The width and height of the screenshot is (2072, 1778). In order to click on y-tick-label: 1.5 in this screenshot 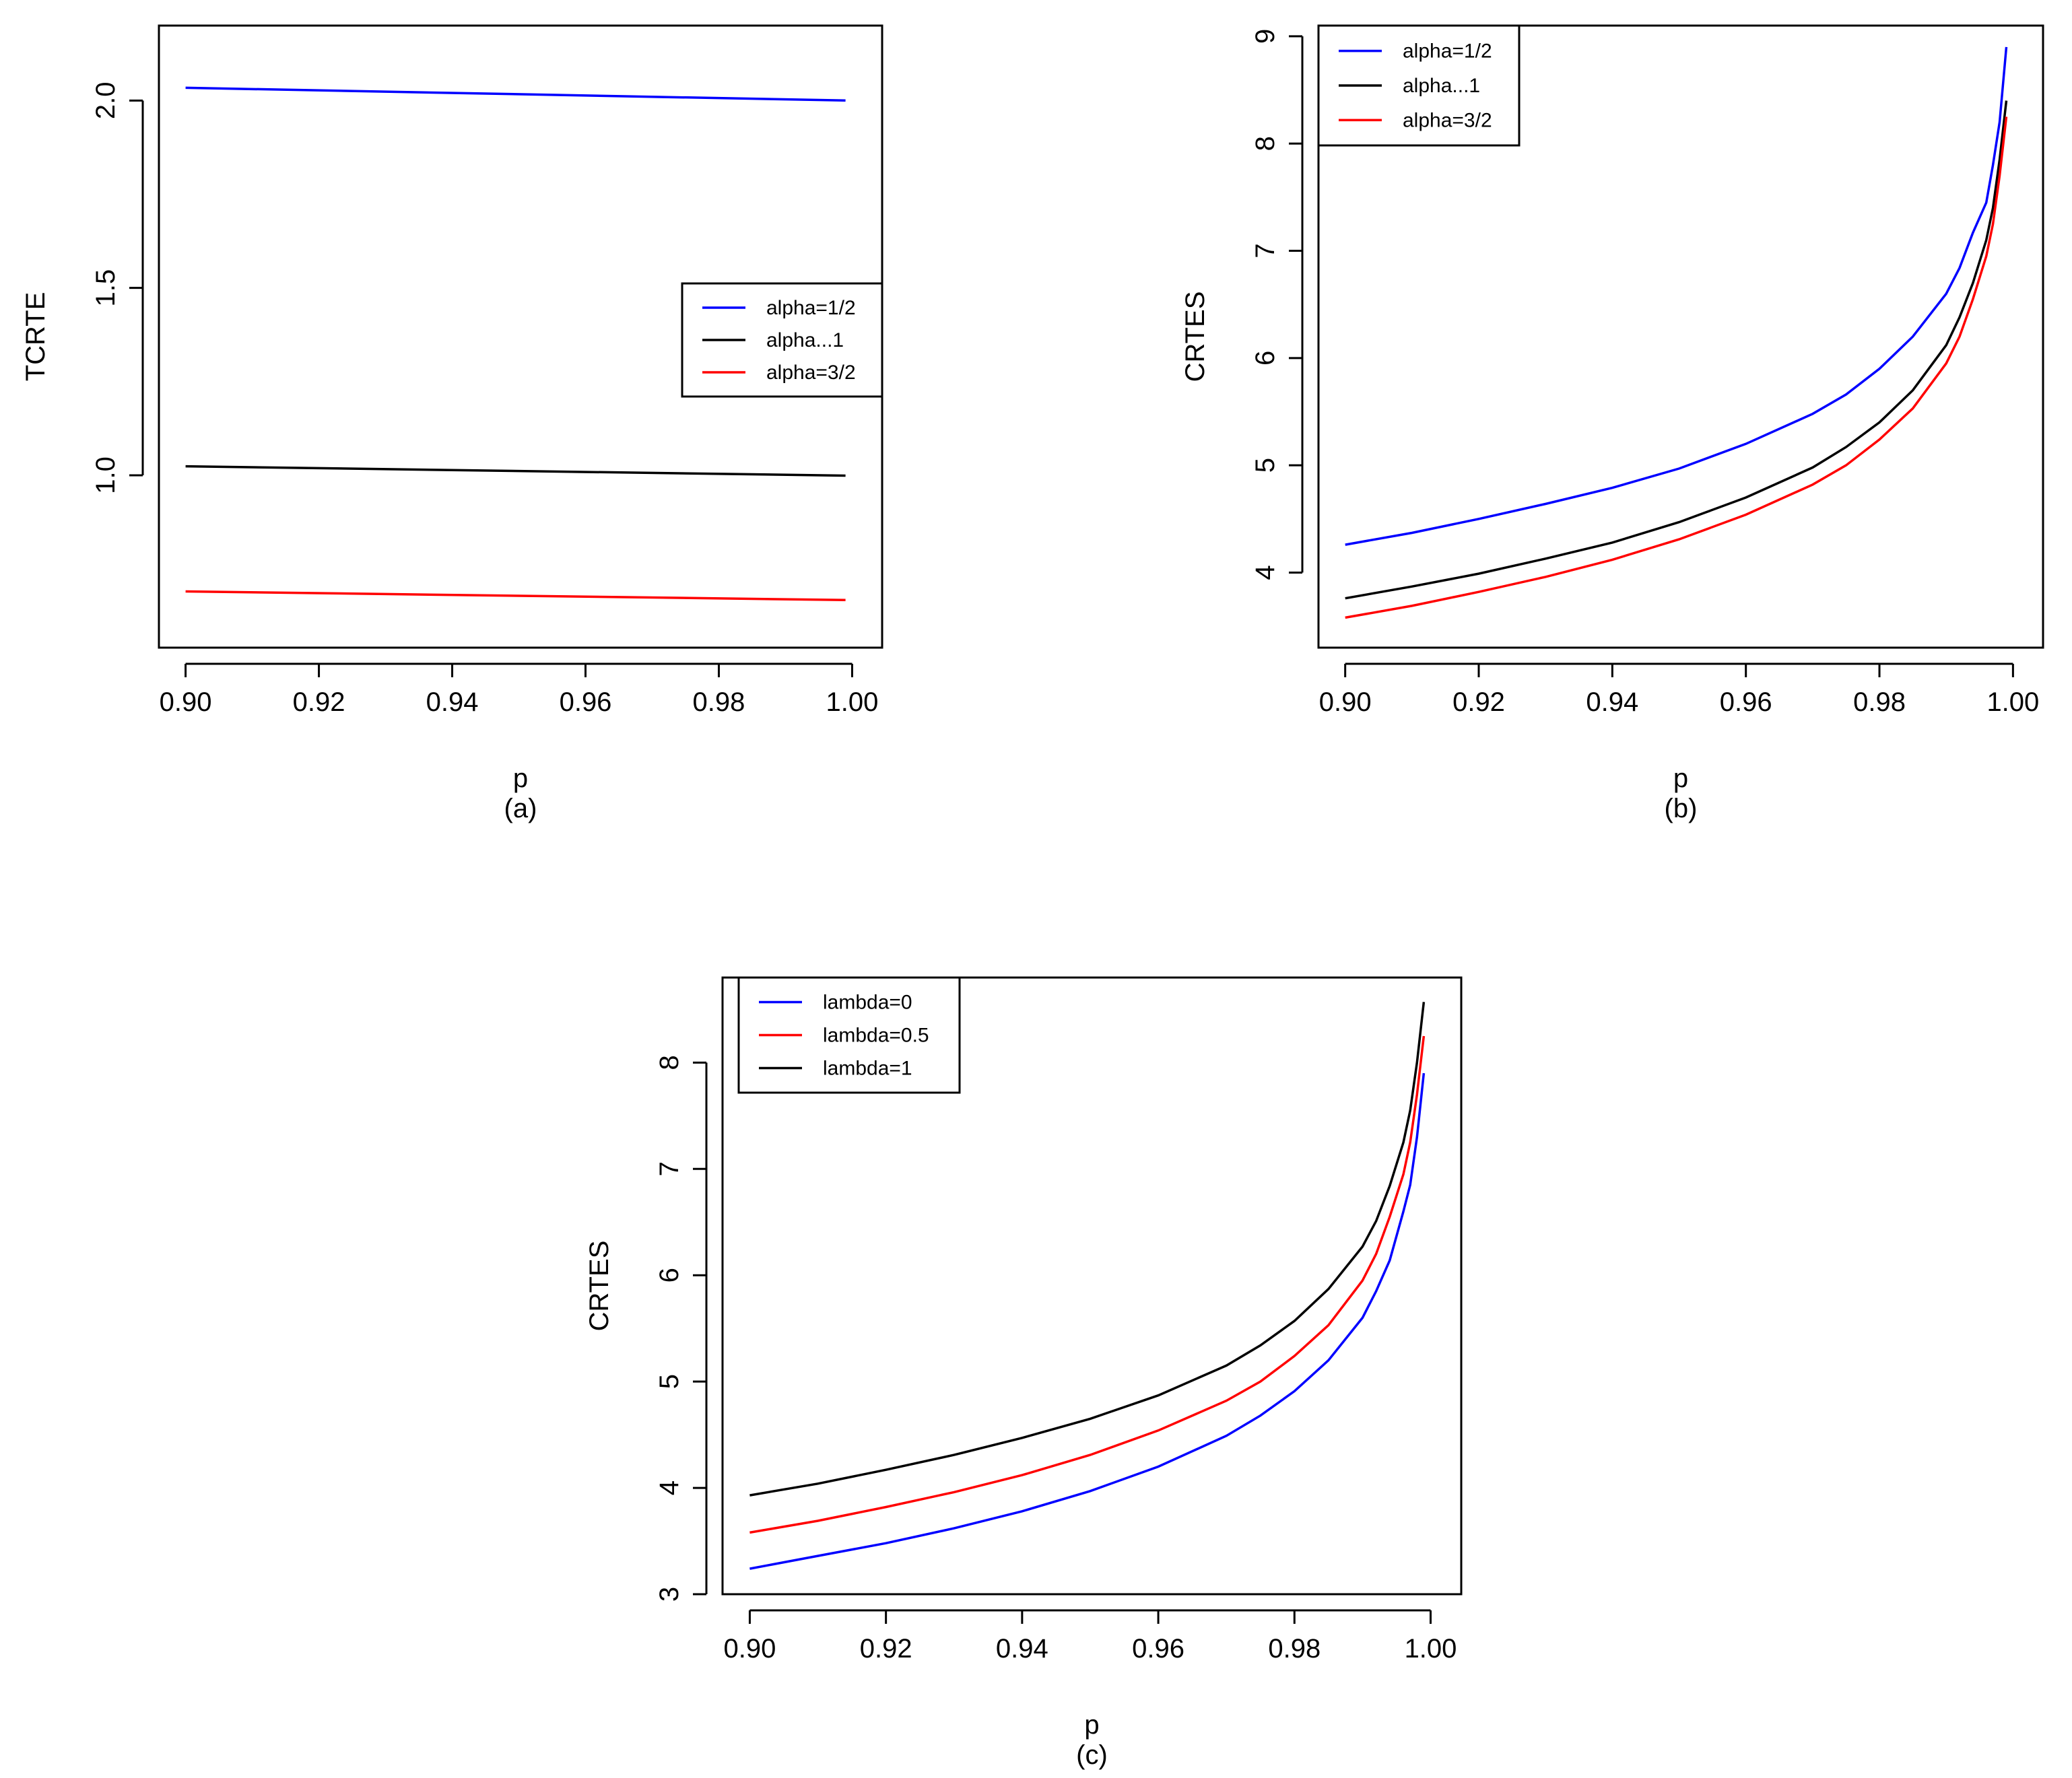, I will do `click(106, 288)`.